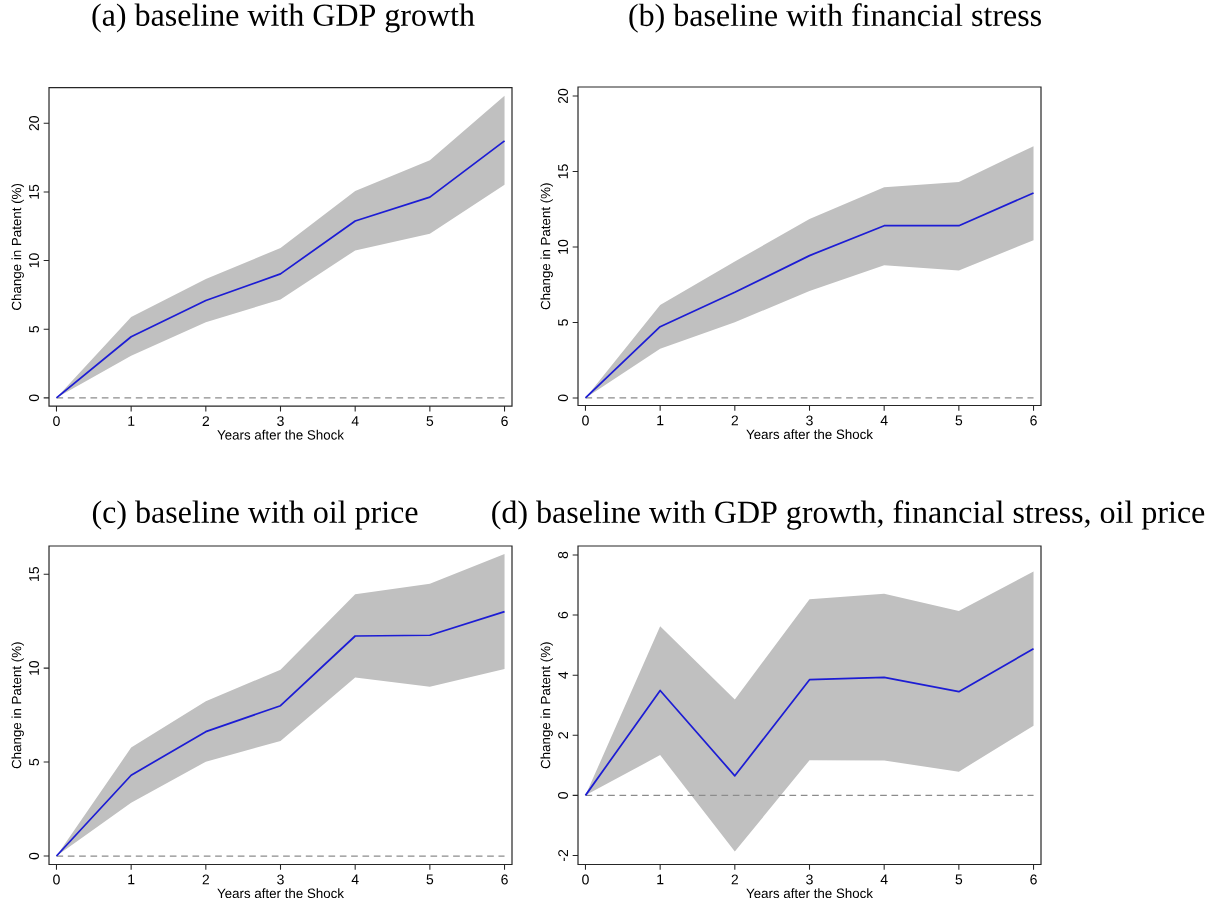 This screenshot has height=903, width=1214. Describe the element at coordinates (835, 18) in the screenshot. I see `chart-title: (b) baseline with financial stress` at that location.